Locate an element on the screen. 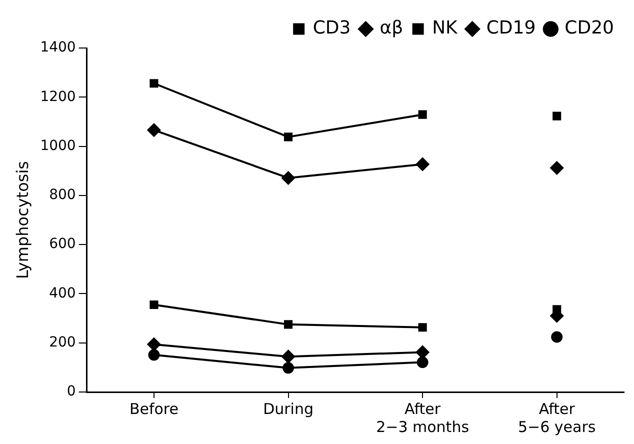 This screenshot has height=444, width=634. x-tick-label: Before is located at coordinates (153, 409).